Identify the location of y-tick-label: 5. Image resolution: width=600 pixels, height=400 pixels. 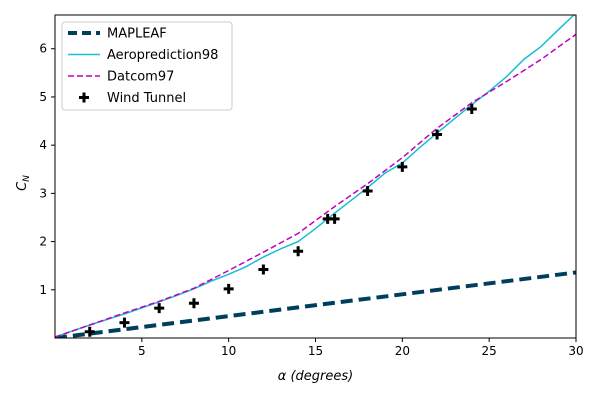
(43, 97).